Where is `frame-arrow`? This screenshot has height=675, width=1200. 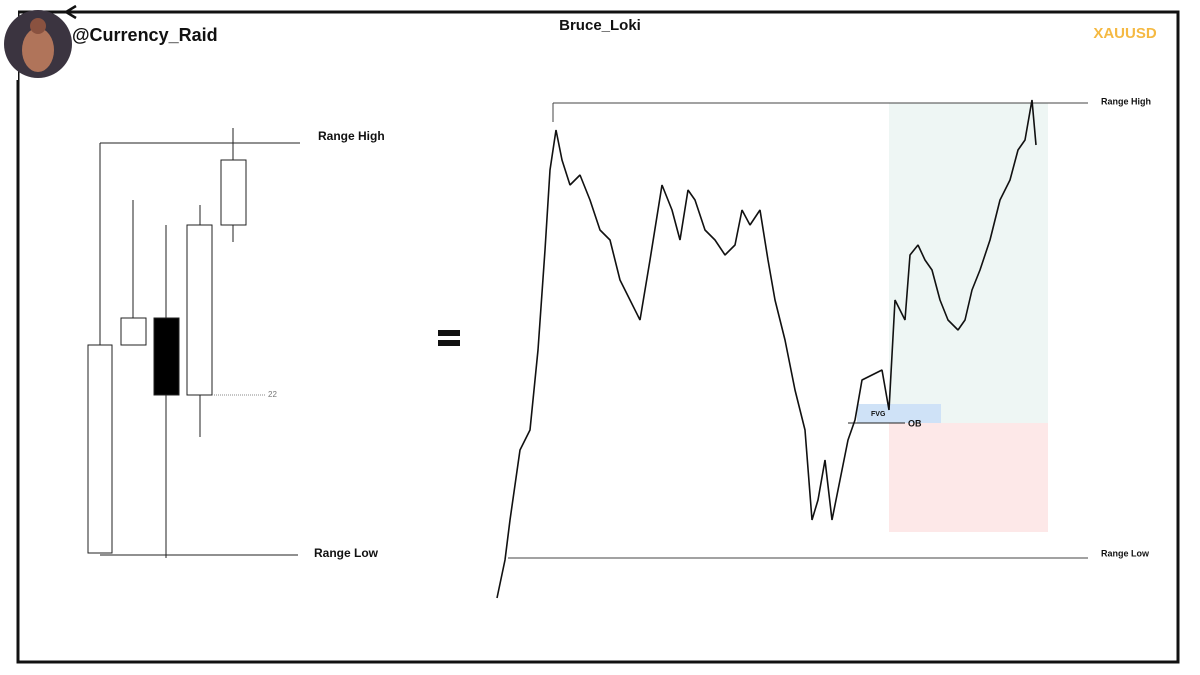 frame-arrow is located at coordinates (70, 12).